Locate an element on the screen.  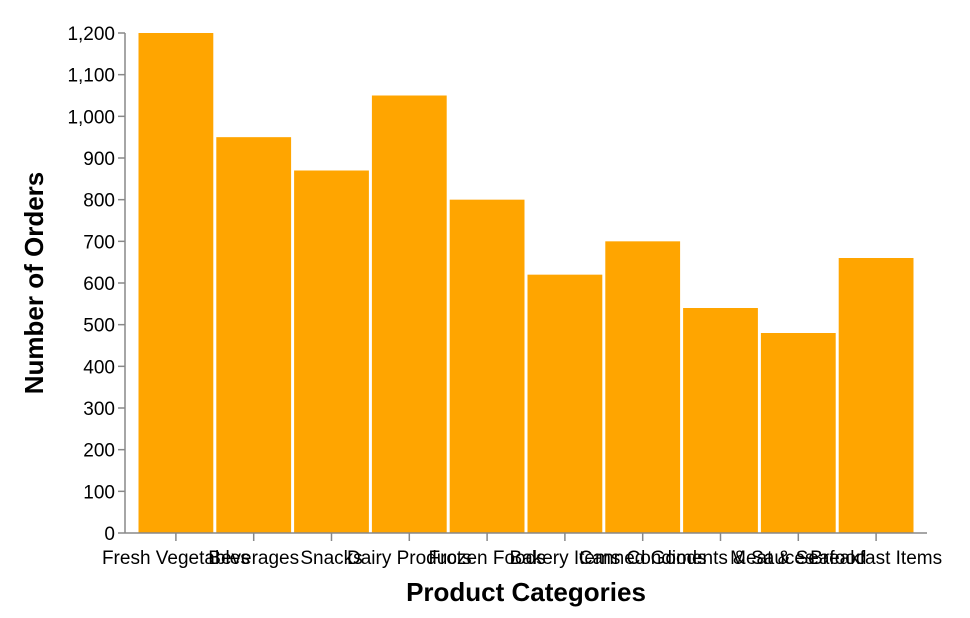
x-tick-label: Snacks is located at coordinates (331, 558).